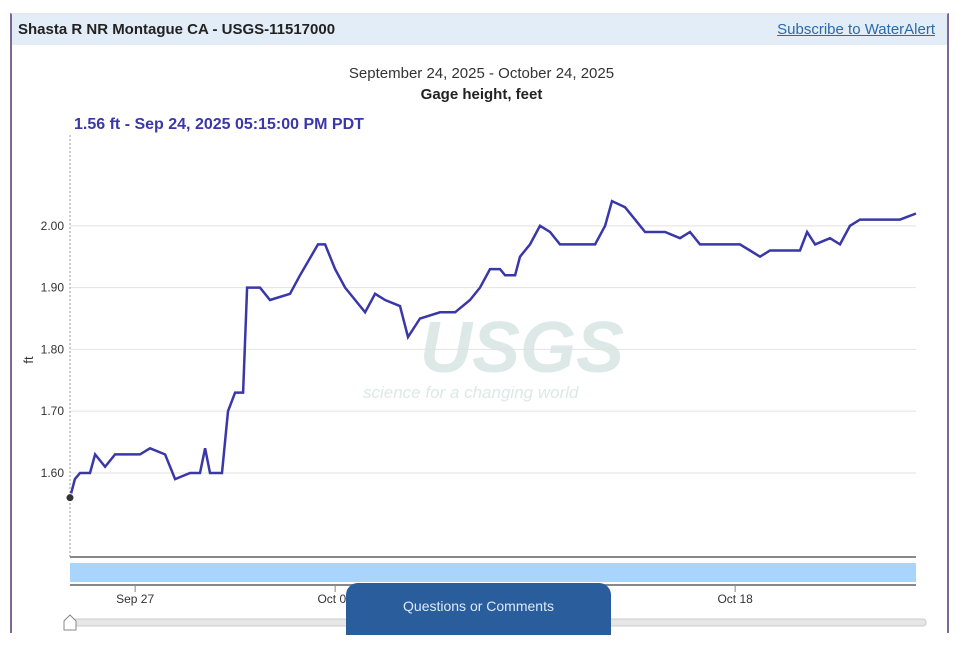  I want to click on scrollbar-handle, so click(70, 622).